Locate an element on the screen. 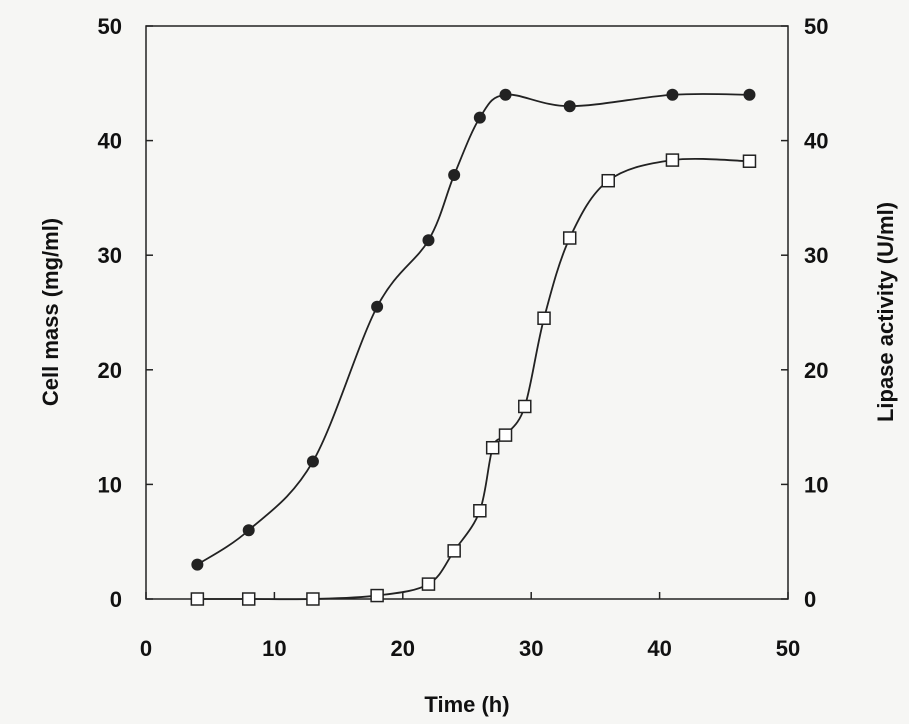  x-axis-title: Time (h) is located at coordinates (466, 704).